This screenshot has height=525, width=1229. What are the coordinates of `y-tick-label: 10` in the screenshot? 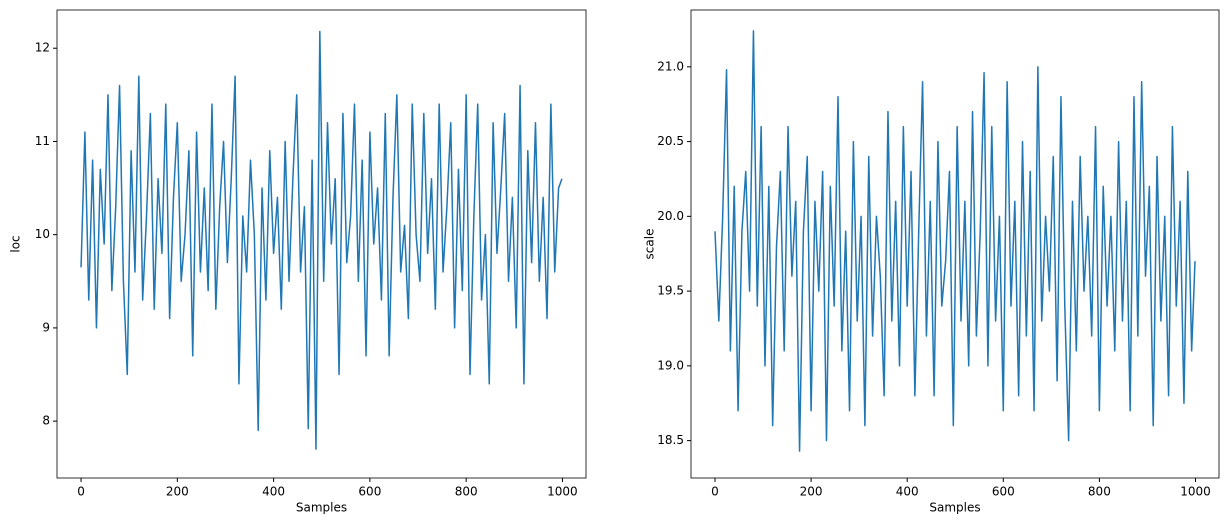 It's located at (42, 234).